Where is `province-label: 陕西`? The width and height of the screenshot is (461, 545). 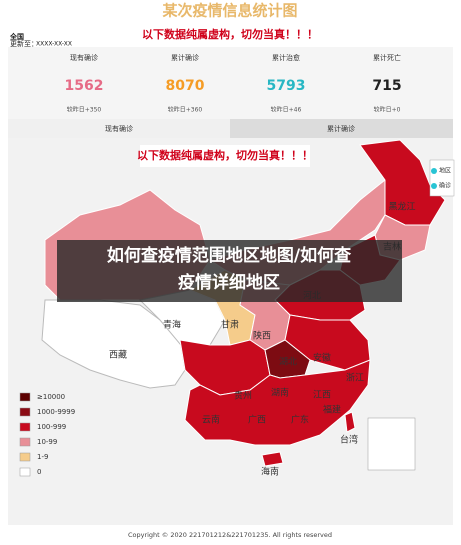
province-label: 陕西 is located at coordinates (262, 336).